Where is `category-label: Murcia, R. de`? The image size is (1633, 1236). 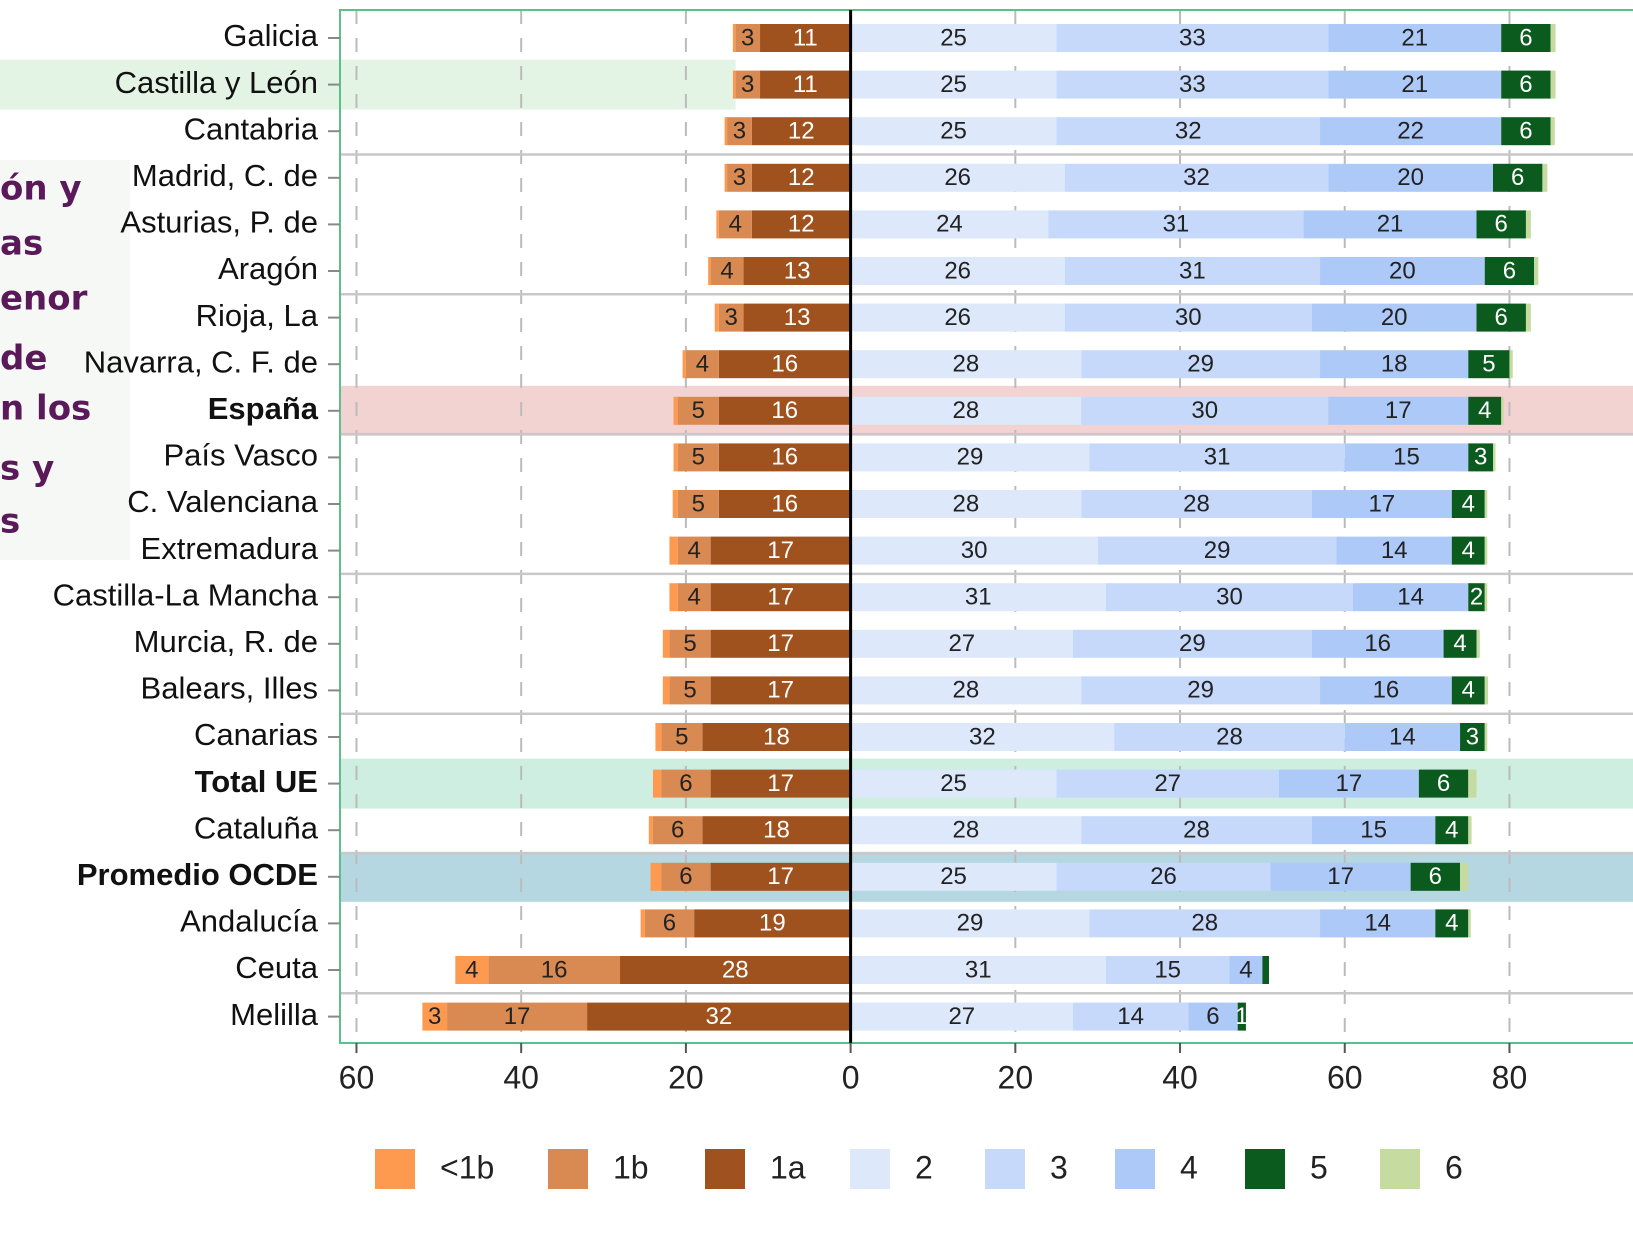
category-label: Murcia, R. de is located at coordinates (226, 641).